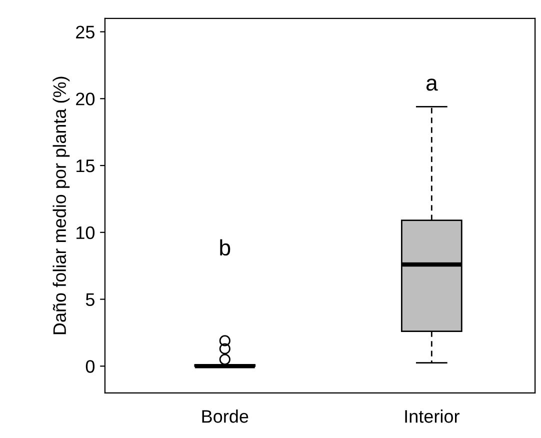 The width and height of the screenshot is (541, 438). I want to click on y-tick-label: 10, so click(85, 233).